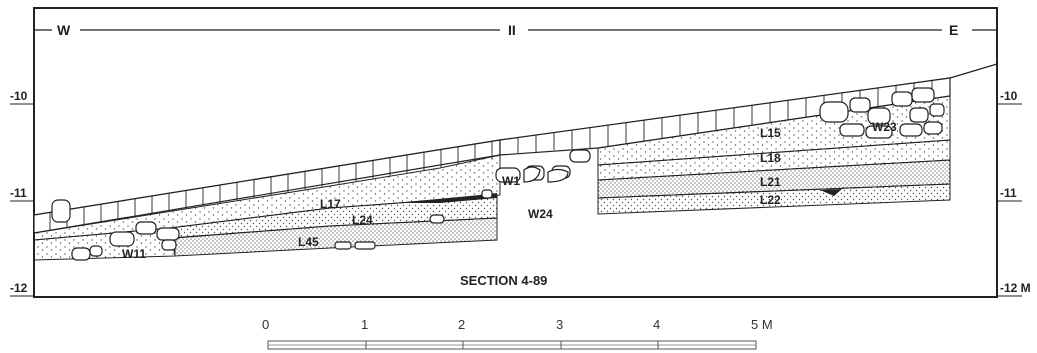  What do you see at coordinates (18, 193) in the screenshot?
I see `depth-left-11: -11` at bounding box center [18, 193].